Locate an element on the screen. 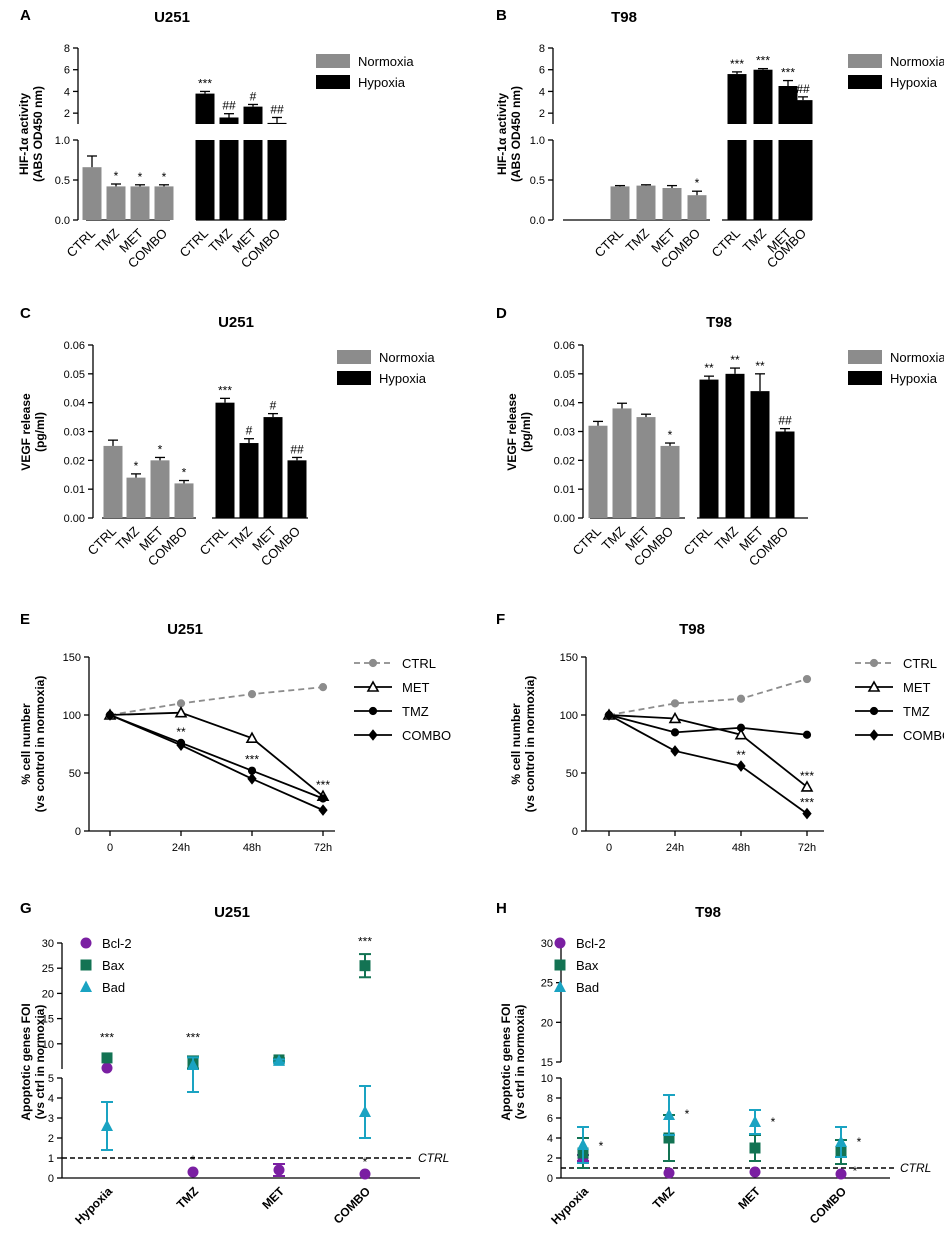 This screenshot has height=1256, width=944. data-point-tmz is located at coordinates (741, 727).